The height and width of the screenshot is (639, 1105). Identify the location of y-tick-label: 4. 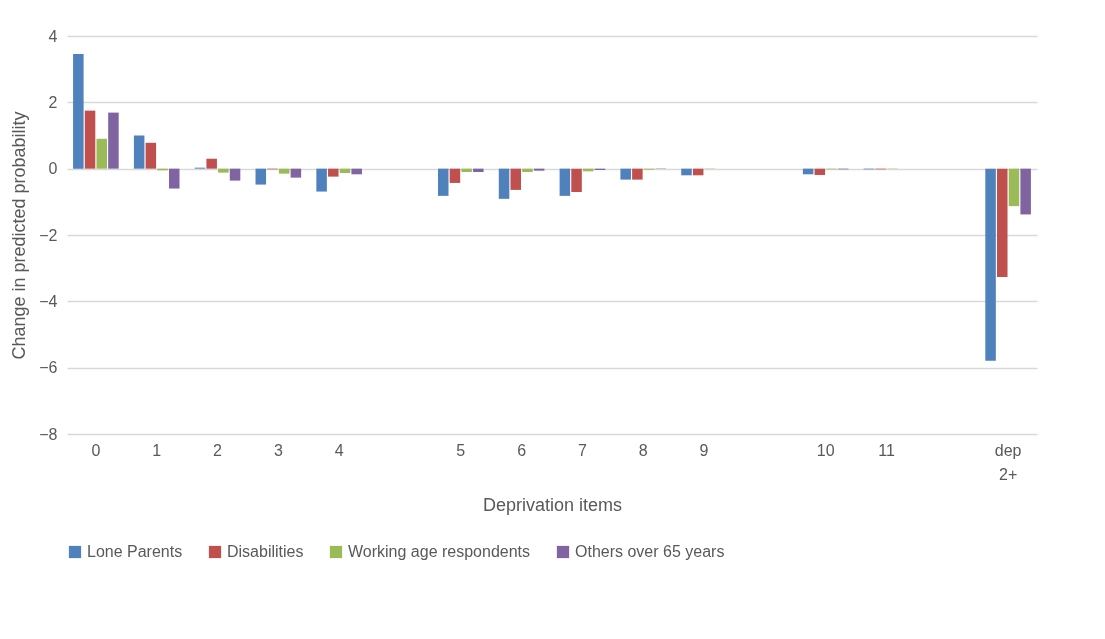
(53, 36).